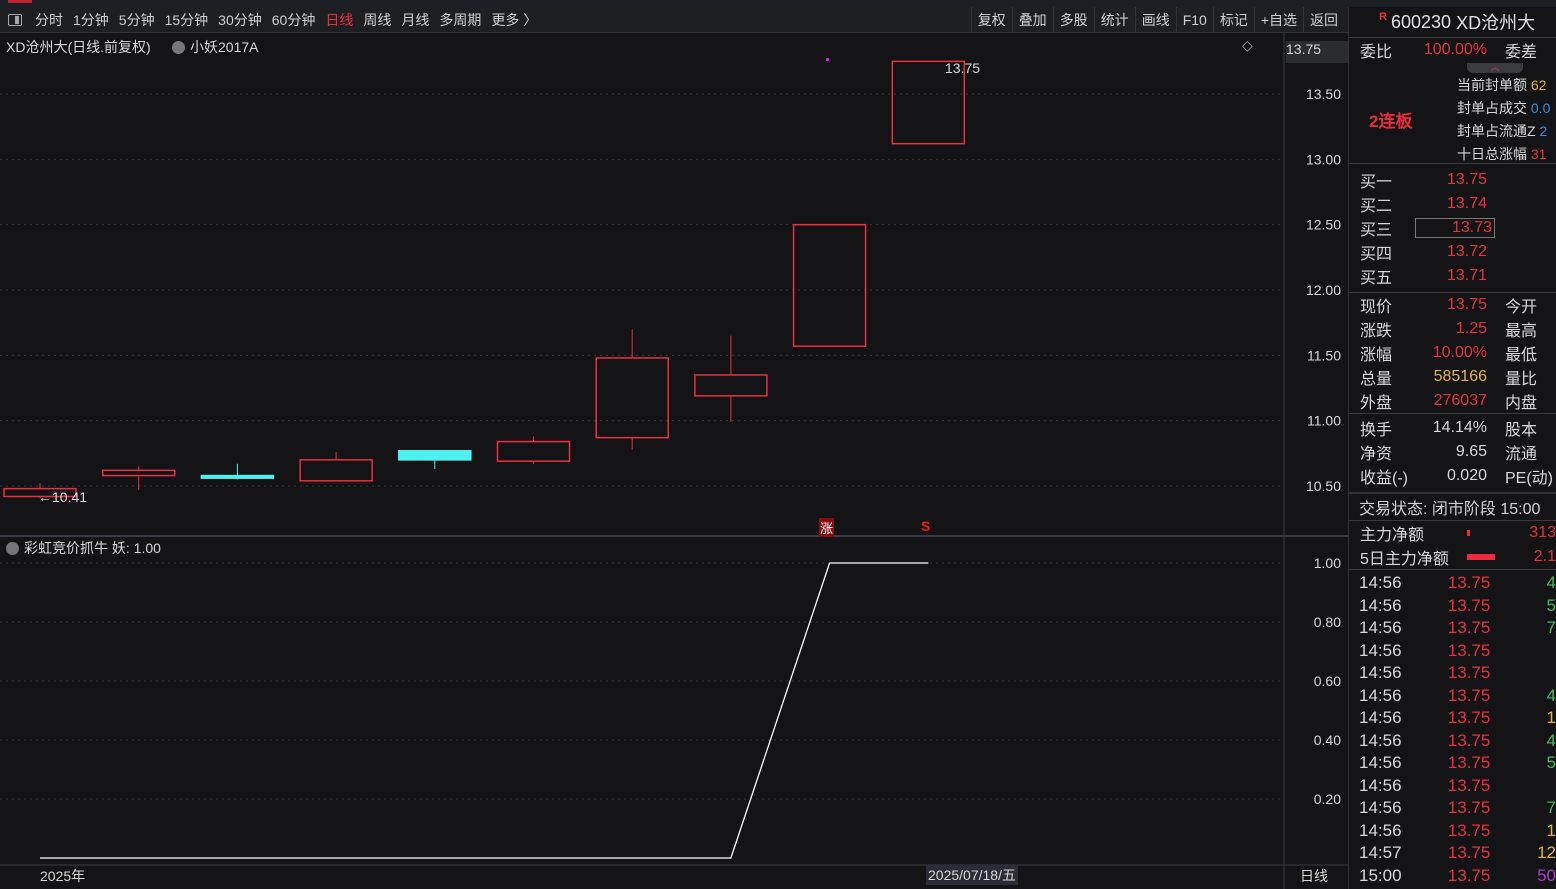 Image resolution: width=1556 pixels, height=889 pixels. Describe the element at coordinates (1457, 853) in the screenshot. I see `tick-row: 14:57 13.75 12` at that location.